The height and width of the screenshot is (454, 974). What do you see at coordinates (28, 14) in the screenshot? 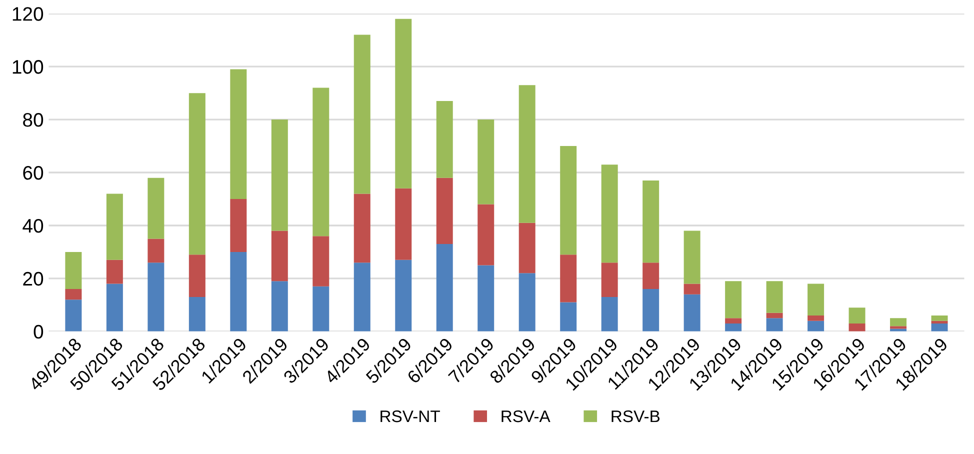
I see `y-tick-label: 120` at bounding box center [28, 14].